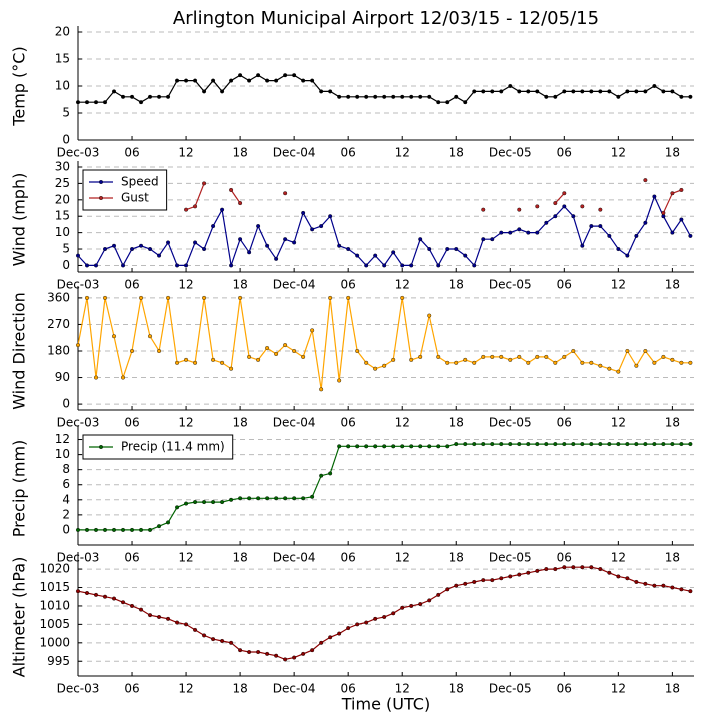 The height and width of the screenshot is (725, 705). I want to click on y-tick-label: 995, so click(58, 661).